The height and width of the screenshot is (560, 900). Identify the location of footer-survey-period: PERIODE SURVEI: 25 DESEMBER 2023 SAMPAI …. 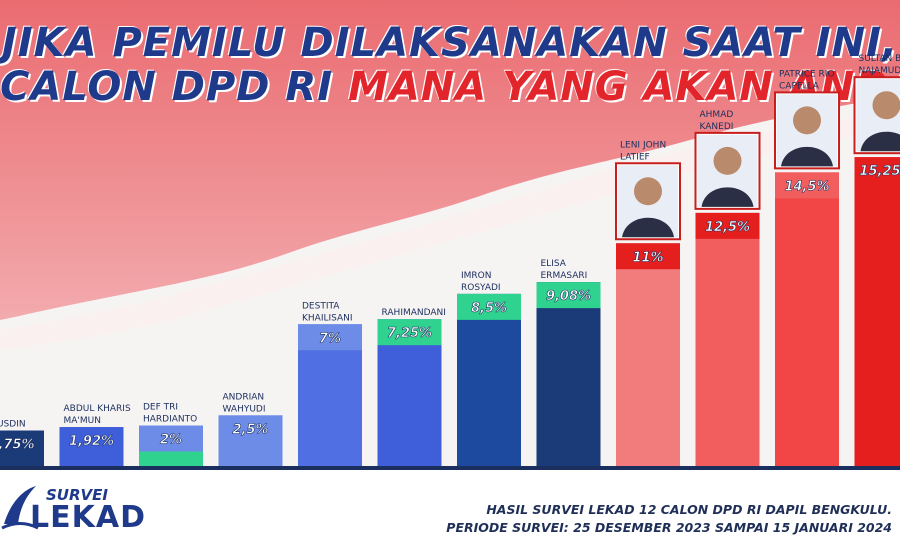
(669, 527).